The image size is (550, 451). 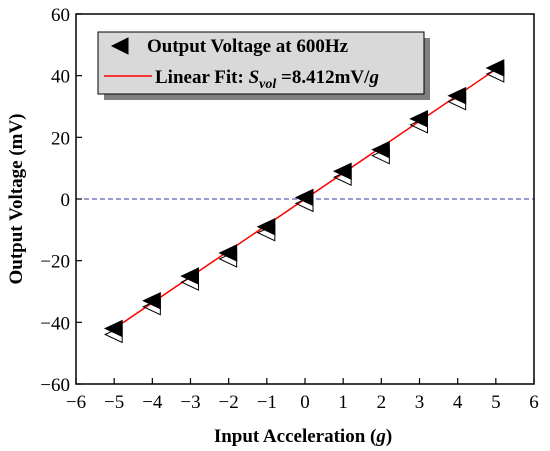 What do you see at coordinates (76, 402) in the screenshot?
I see `x-tick-label: −6` at bounding box center [76, 402].